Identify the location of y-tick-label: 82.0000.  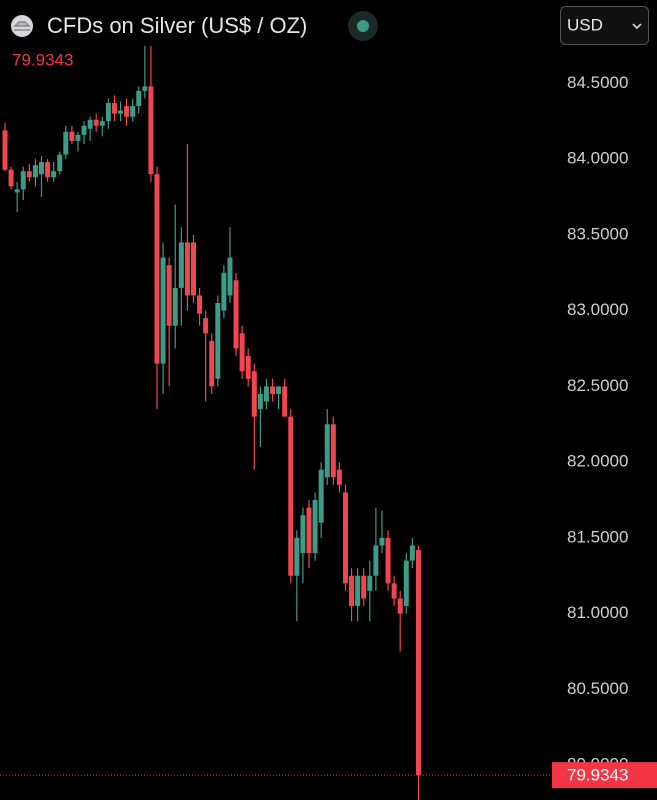
(597, 461).